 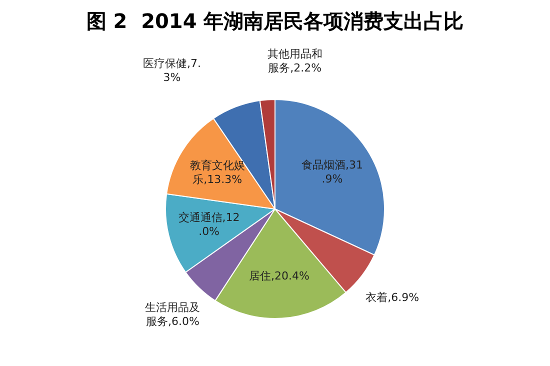 What do you see at coordinates (393, 297) in the screenshot?
I see `slice-label: 衣着,6.9%` at bounding box center [393, 297].